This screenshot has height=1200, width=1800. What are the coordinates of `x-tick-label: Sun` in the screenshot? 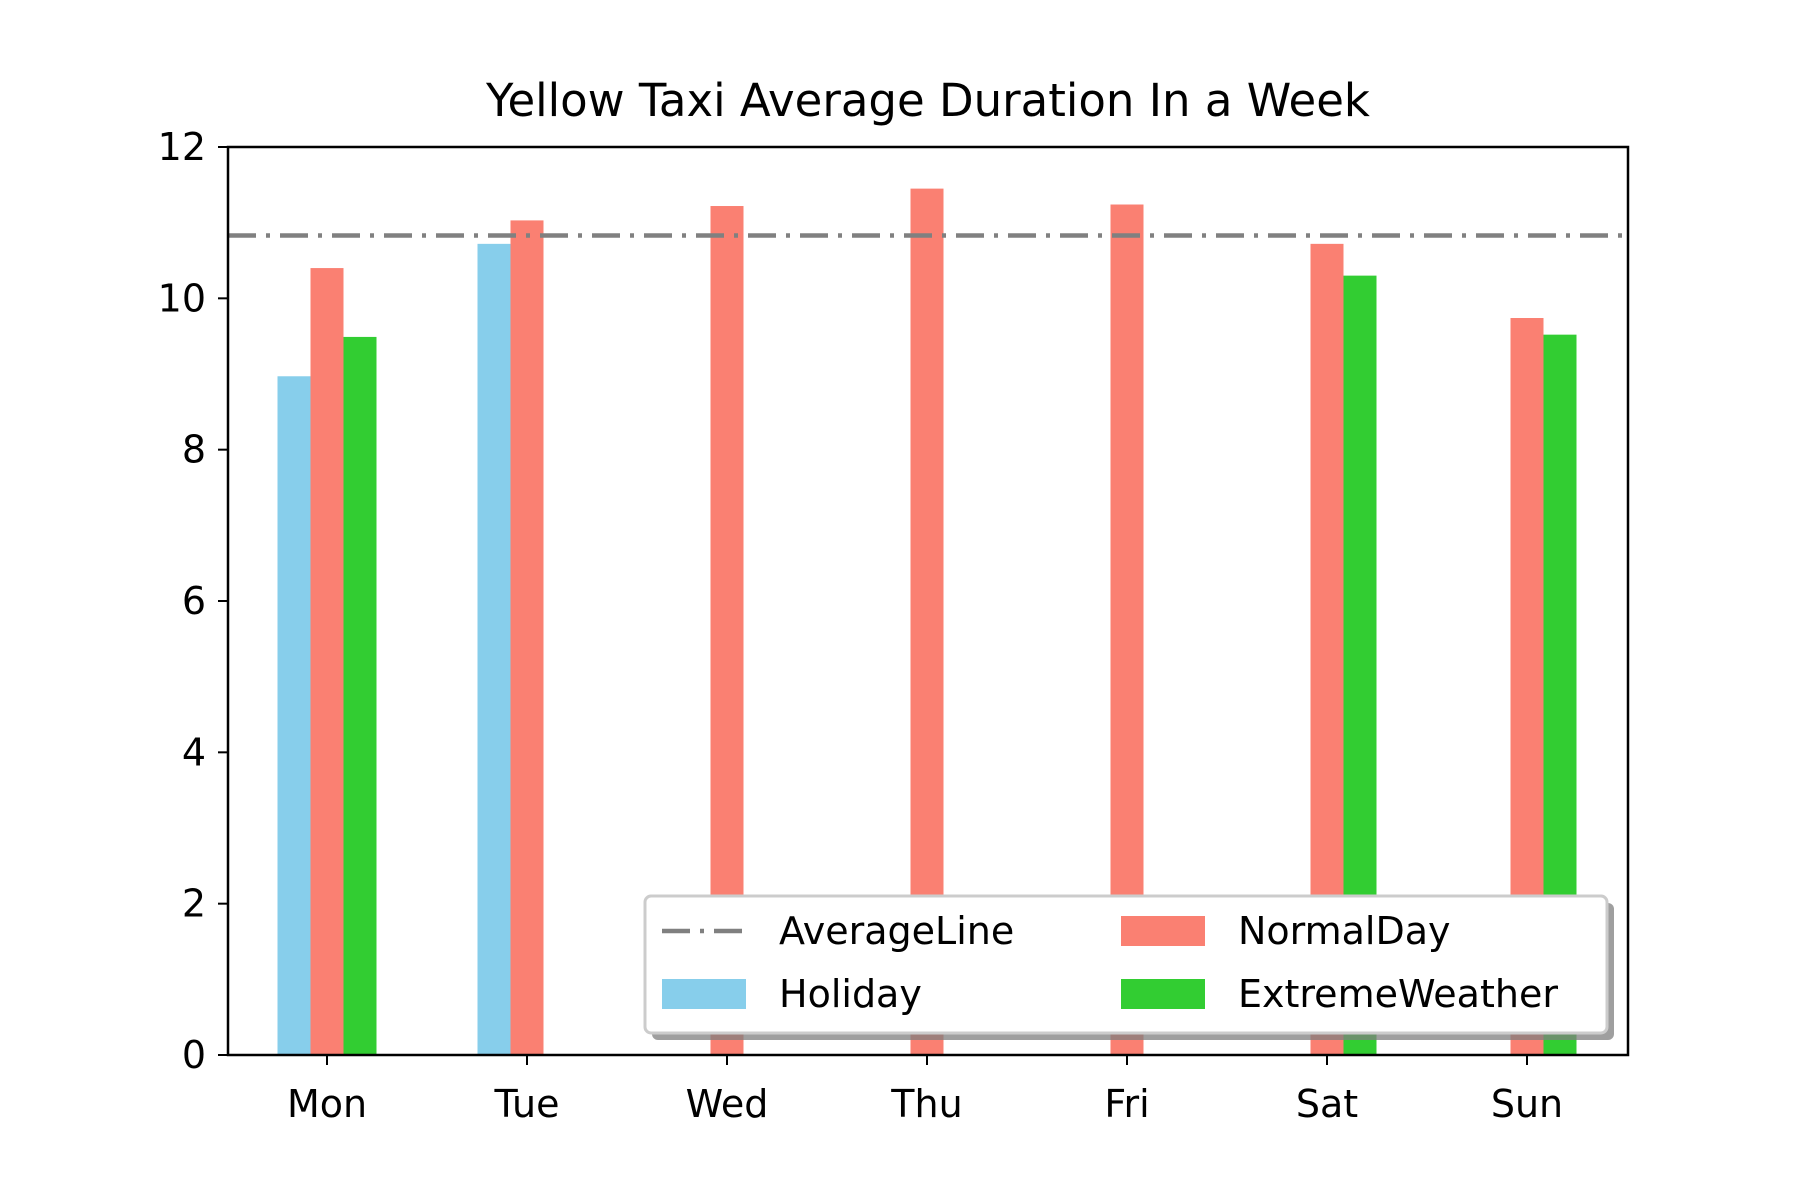 It's located at (1527, 1104).